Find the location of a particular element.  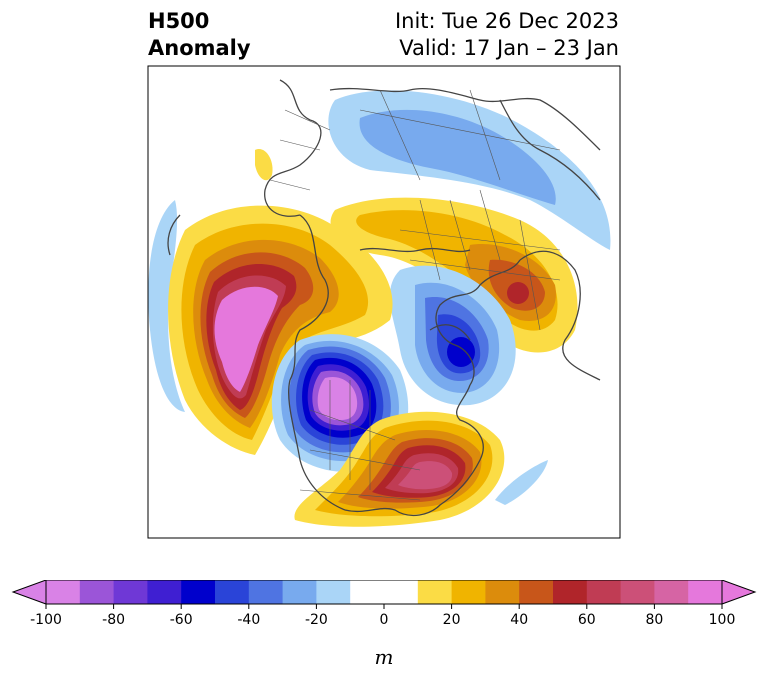

colorbar-extend-high is located at coordinates (739, 592).